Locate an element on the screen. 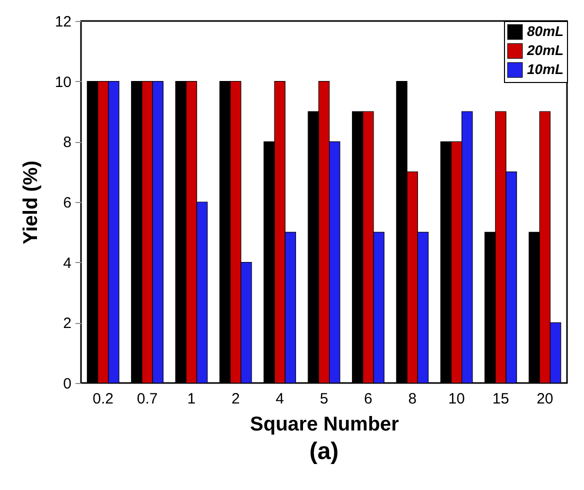 Image resolution: width=584 pixels, height=490 pixels. x-tick-label: 0.2 is located at coordinates (103, 399).